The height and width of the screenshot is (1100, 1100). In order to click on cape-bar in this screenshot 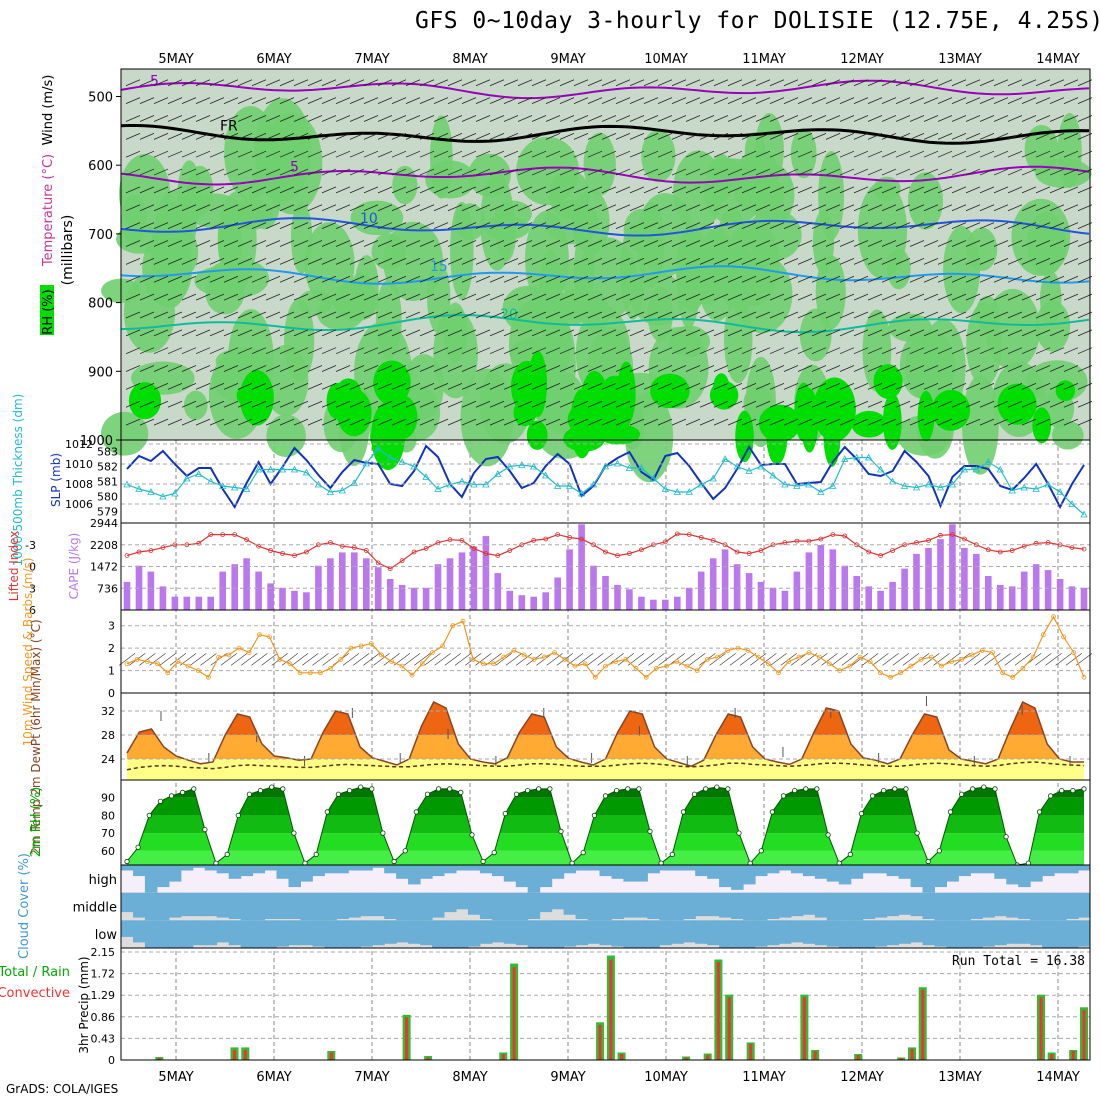, I will do `click(234, 587)`.